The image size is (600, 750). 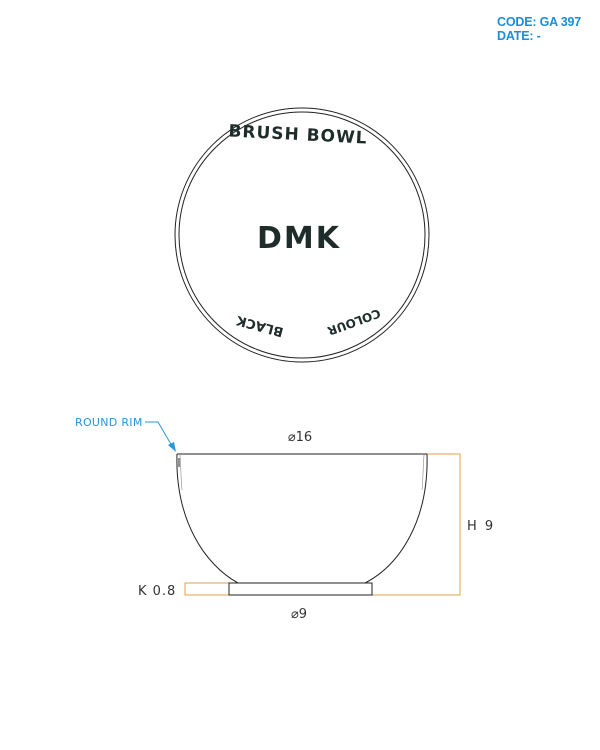 I want to click on outer-rim-circle, so click(x=302, y=235).